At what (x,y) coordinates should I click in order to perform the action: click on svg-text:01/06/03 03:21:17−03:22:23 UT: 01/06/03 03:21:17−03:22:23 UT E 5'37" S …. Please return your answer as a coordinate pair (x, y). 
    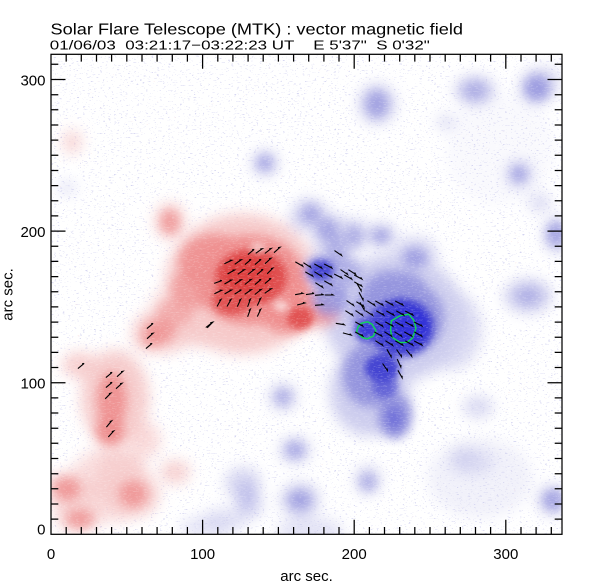
    Looking at the image, I should click on (240, 45).